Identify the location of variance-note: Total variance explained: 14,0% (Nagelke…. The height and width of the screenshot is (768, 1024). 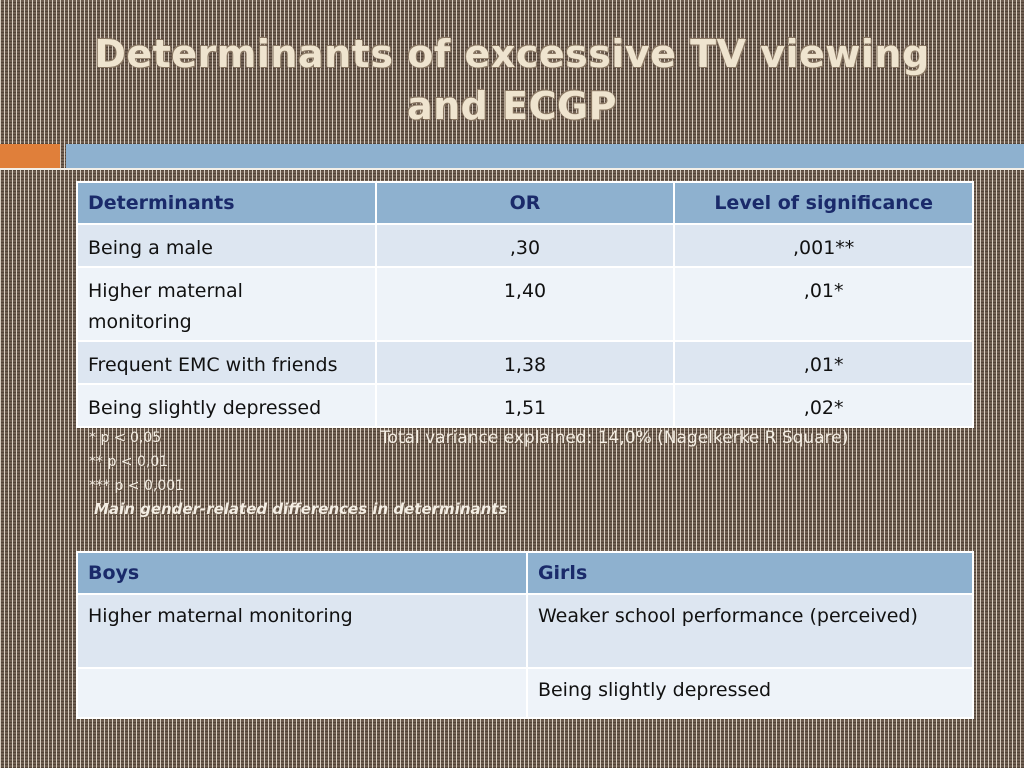
(614, 438).